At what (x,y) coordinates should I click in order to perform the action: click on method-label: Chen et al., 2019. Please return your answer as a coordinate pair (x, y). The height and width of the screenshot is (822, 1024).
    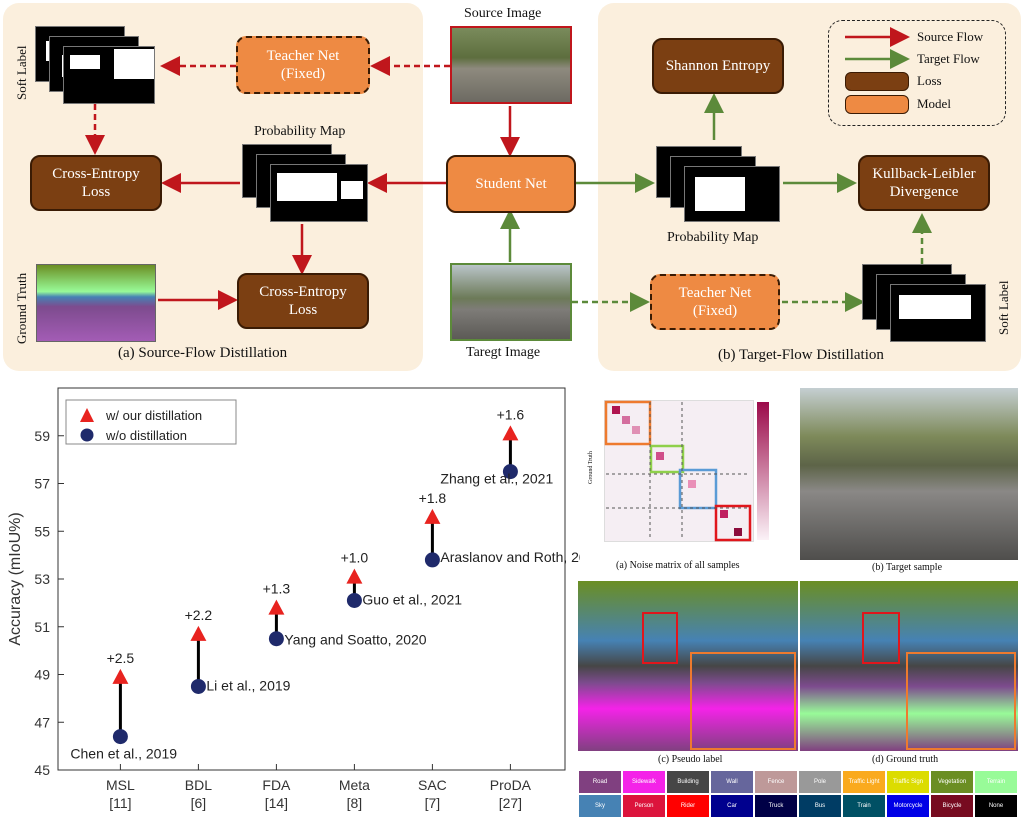
    Looking at the image, I should click on (123, 754).